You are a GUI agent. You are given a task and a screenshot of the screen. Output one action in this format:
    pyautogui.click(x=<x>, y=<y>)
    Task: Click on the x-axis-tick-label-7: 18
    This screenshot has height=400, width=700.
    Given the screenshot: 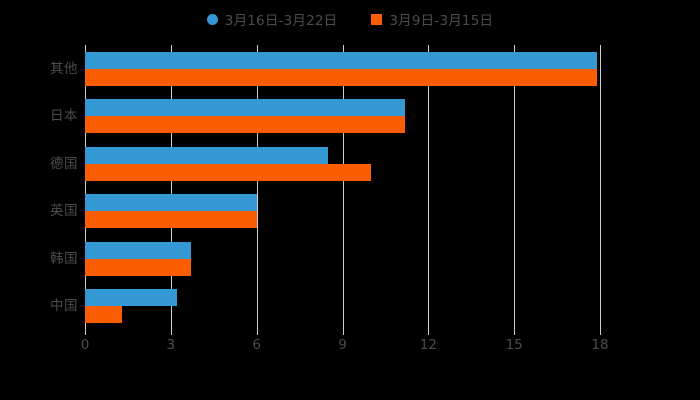 What is the action you would take?
    pyautogui.click(x=600, y=345)
    